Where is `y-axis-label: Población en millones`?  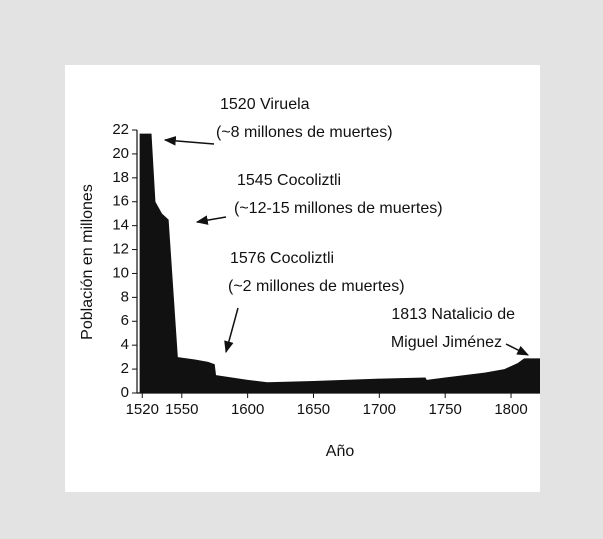
y-axis-label: Población en millones is located at coordinates (87, 262).